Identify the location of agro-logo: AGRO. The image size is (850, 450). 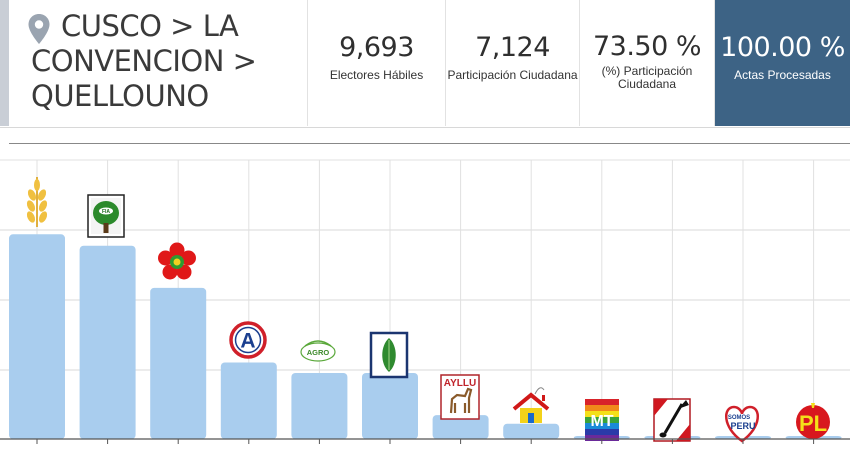
(318, 351).